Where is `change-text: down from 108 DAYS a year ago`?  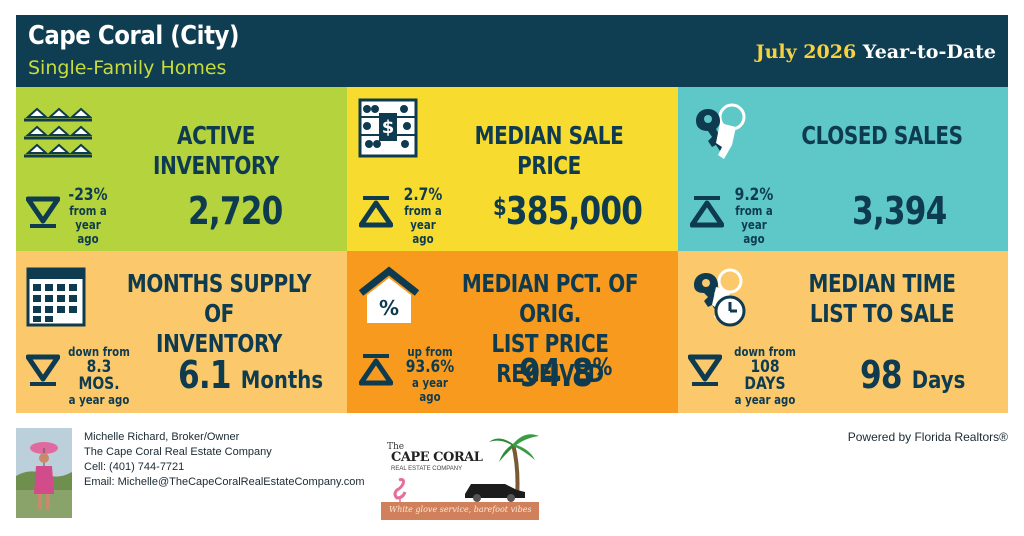
change-text: down from 108 DAYS a year ago is located at coordinates (765, 376).